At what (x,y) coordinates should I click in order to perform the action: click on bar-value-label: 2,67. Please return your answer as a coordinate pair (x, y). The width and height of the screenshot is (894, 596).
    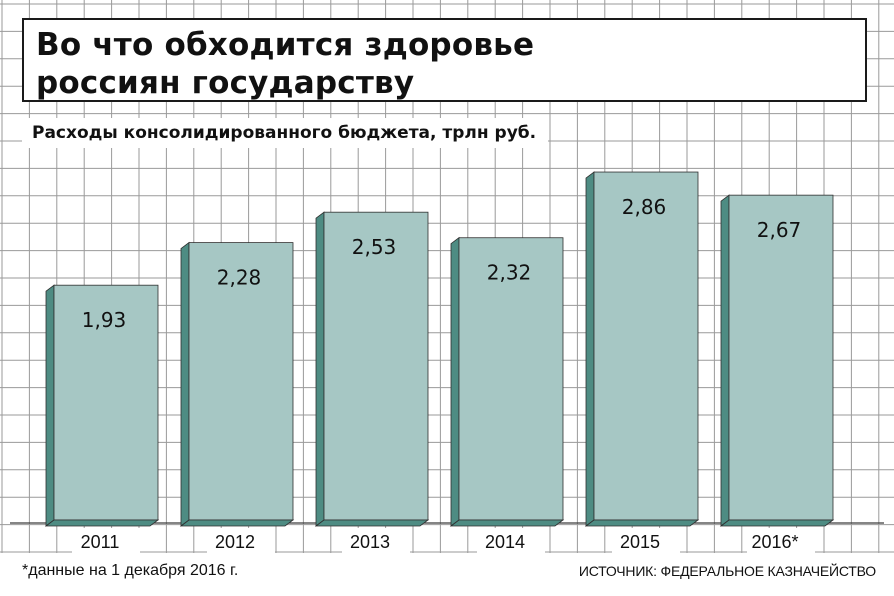
    Looking at the image, I should click on (779, 230).